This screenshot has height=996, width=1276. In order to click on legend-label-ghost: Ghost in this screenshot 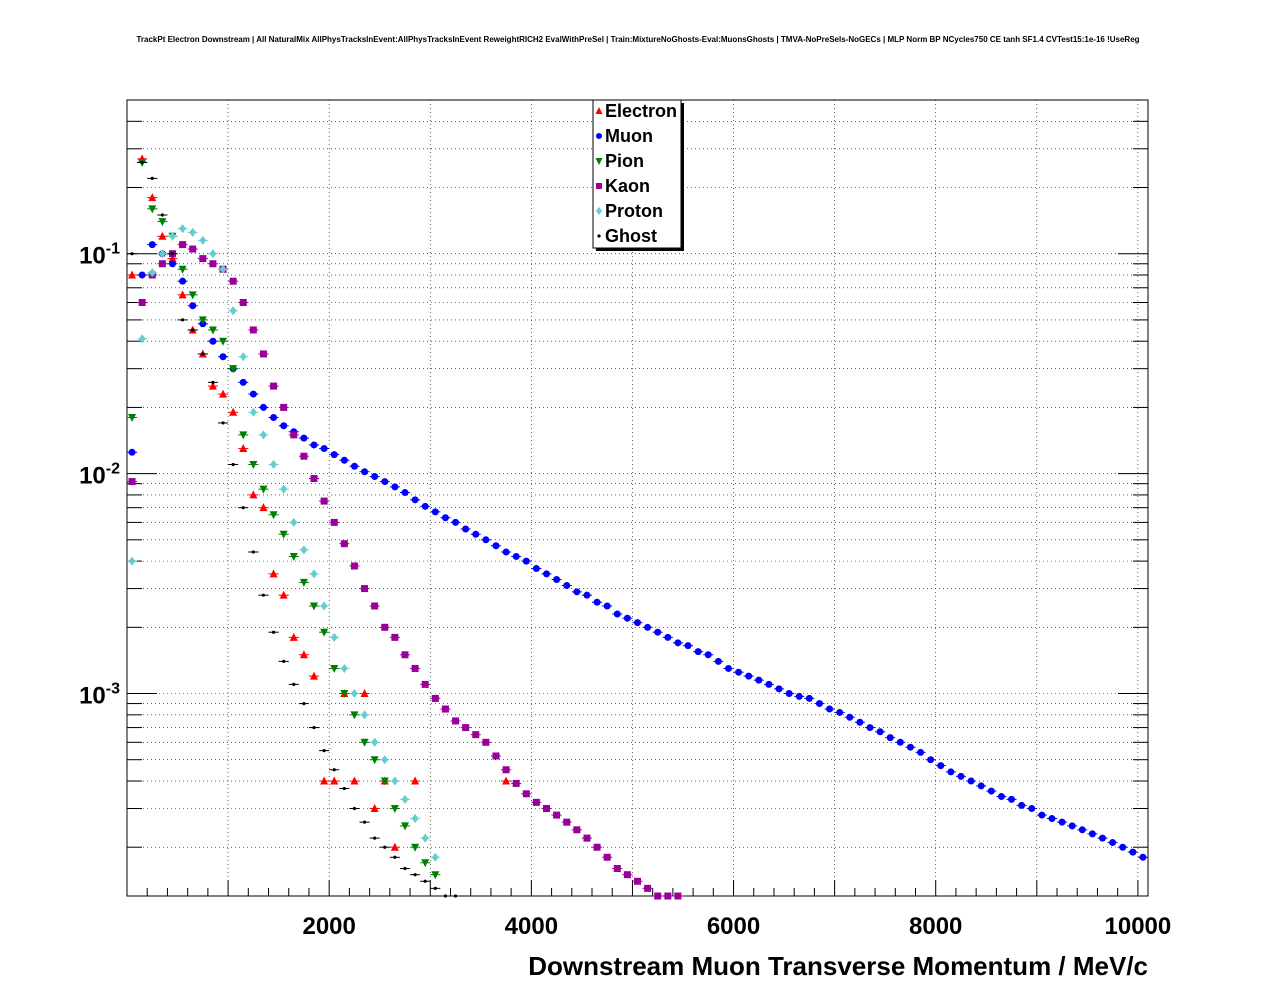, I will do `click(631, 236)`.